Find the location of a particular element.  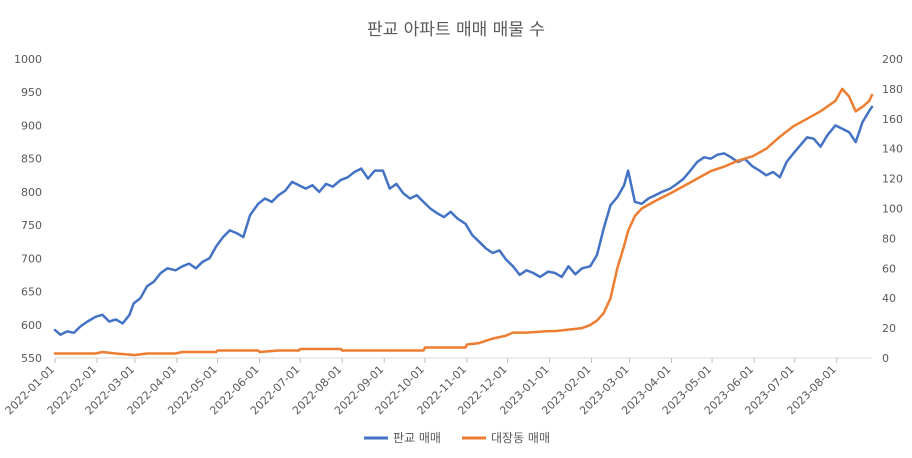

left-tick-label: 650 is located at coordinates (31, 292).